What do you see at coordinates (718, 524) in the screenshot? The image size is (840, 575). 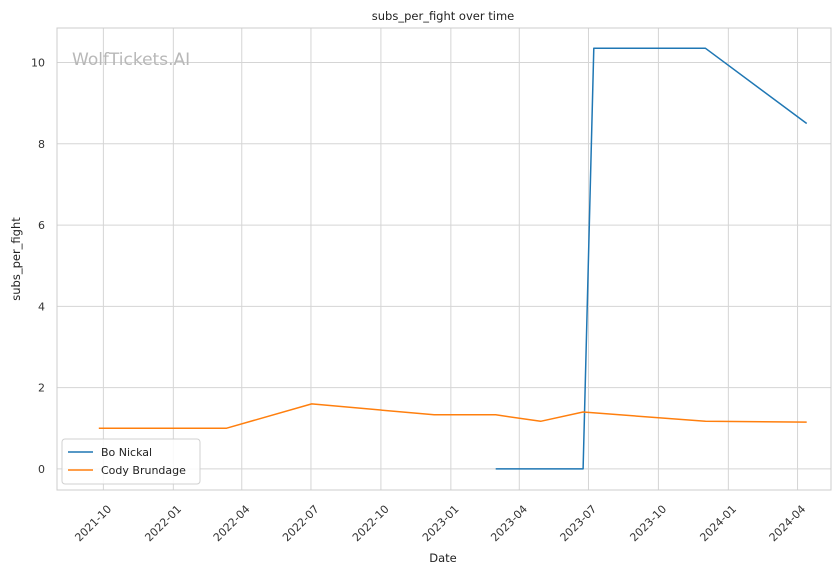 I see `x-tick-label: 2024-01` at bounding box center [718, 524].